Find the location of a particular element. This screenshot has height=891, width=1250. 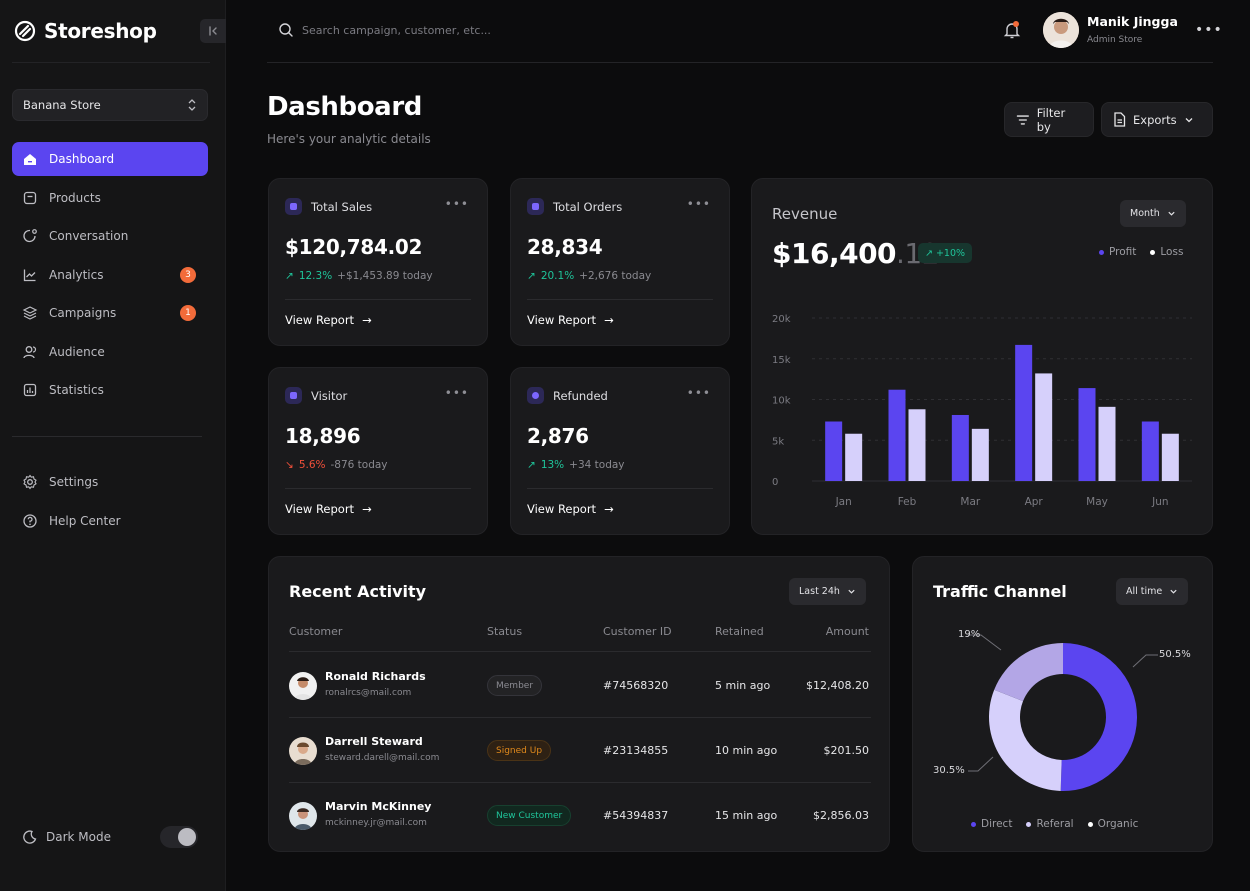

bar-profit-jan is located at coordinates (834, 451).